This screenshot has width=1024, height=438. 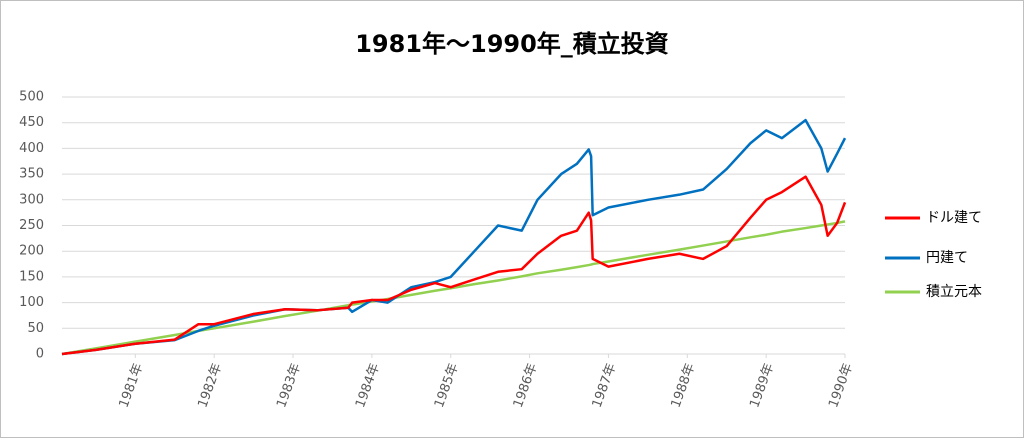 What do you see at coordinates (954, 292) in the screenshot?
I see `legend-label: 積立元本` at bounding box center [954, 292].